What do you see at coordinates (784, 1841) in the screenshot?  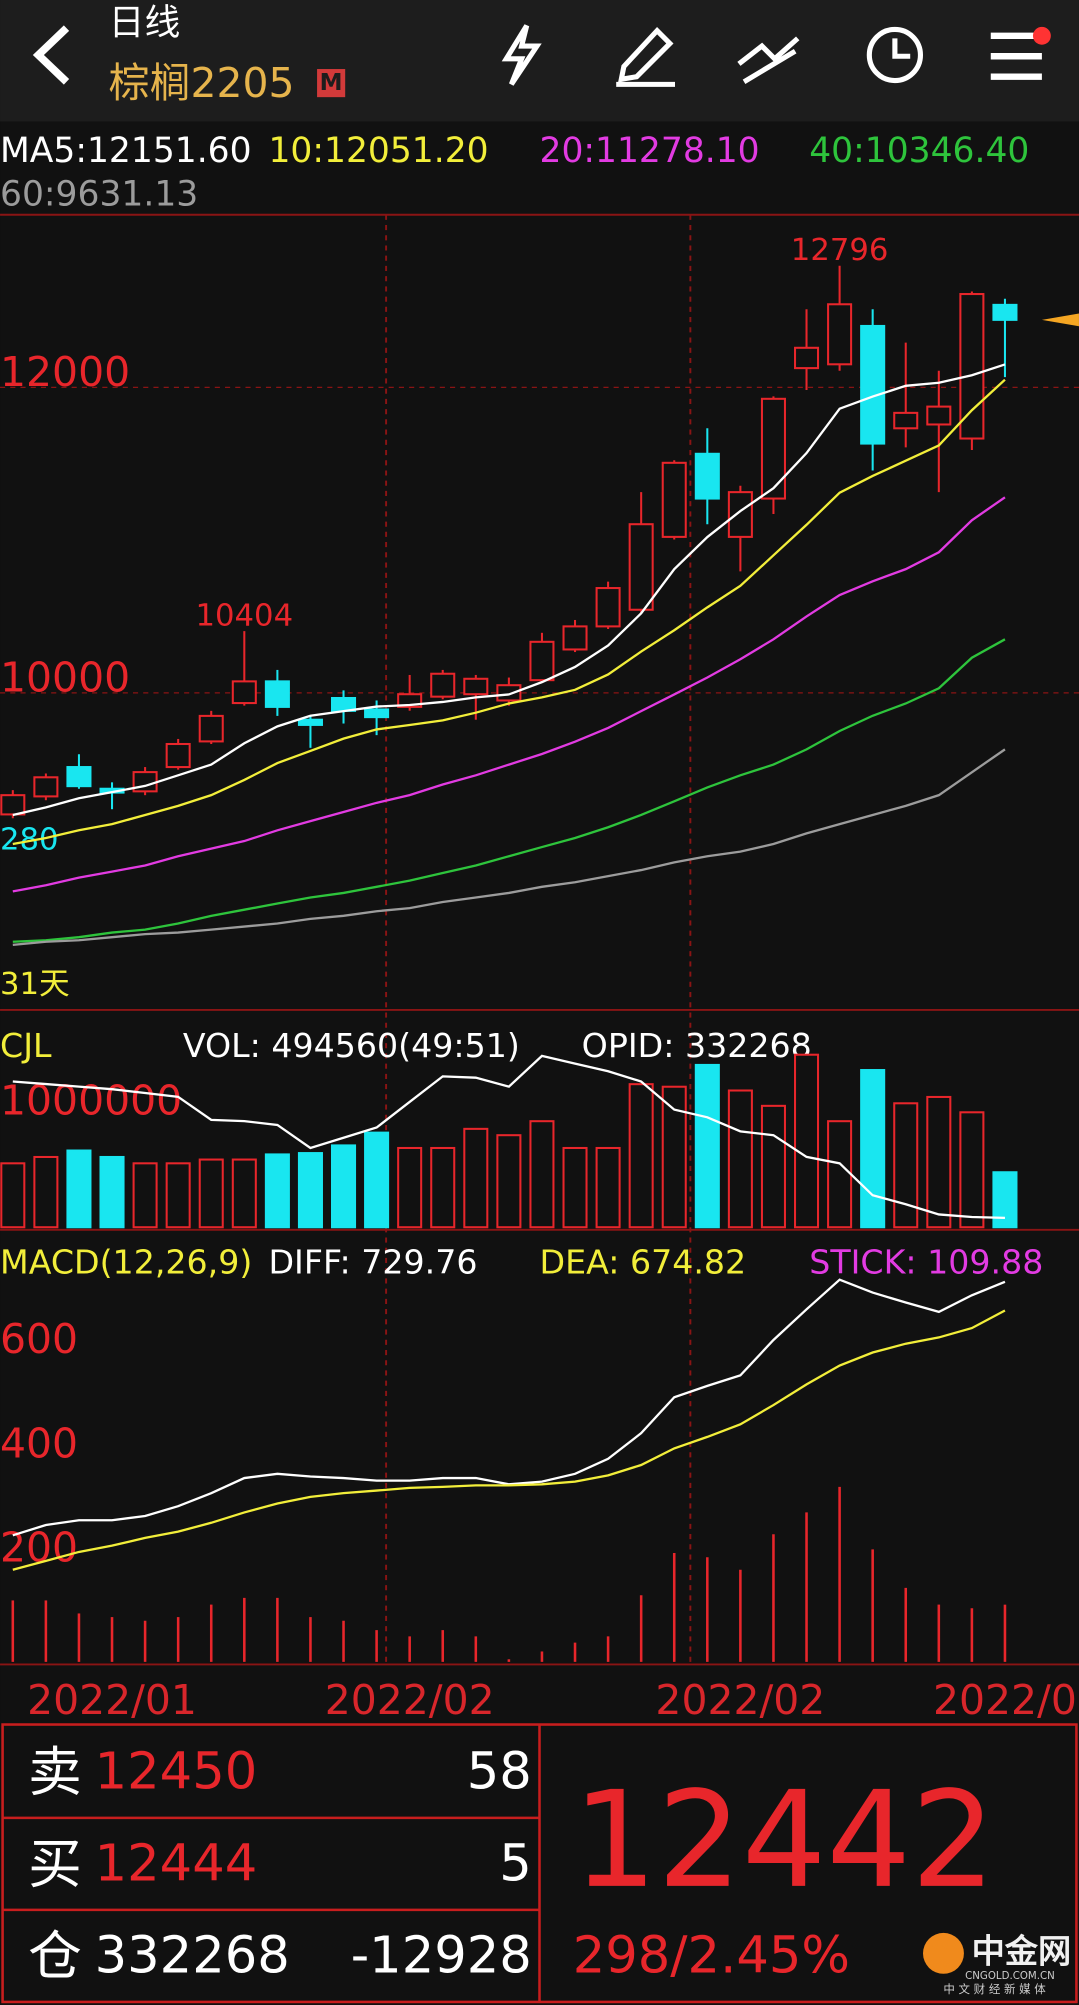 I see `last-price: 12442` at bounding box center [784, 1841].